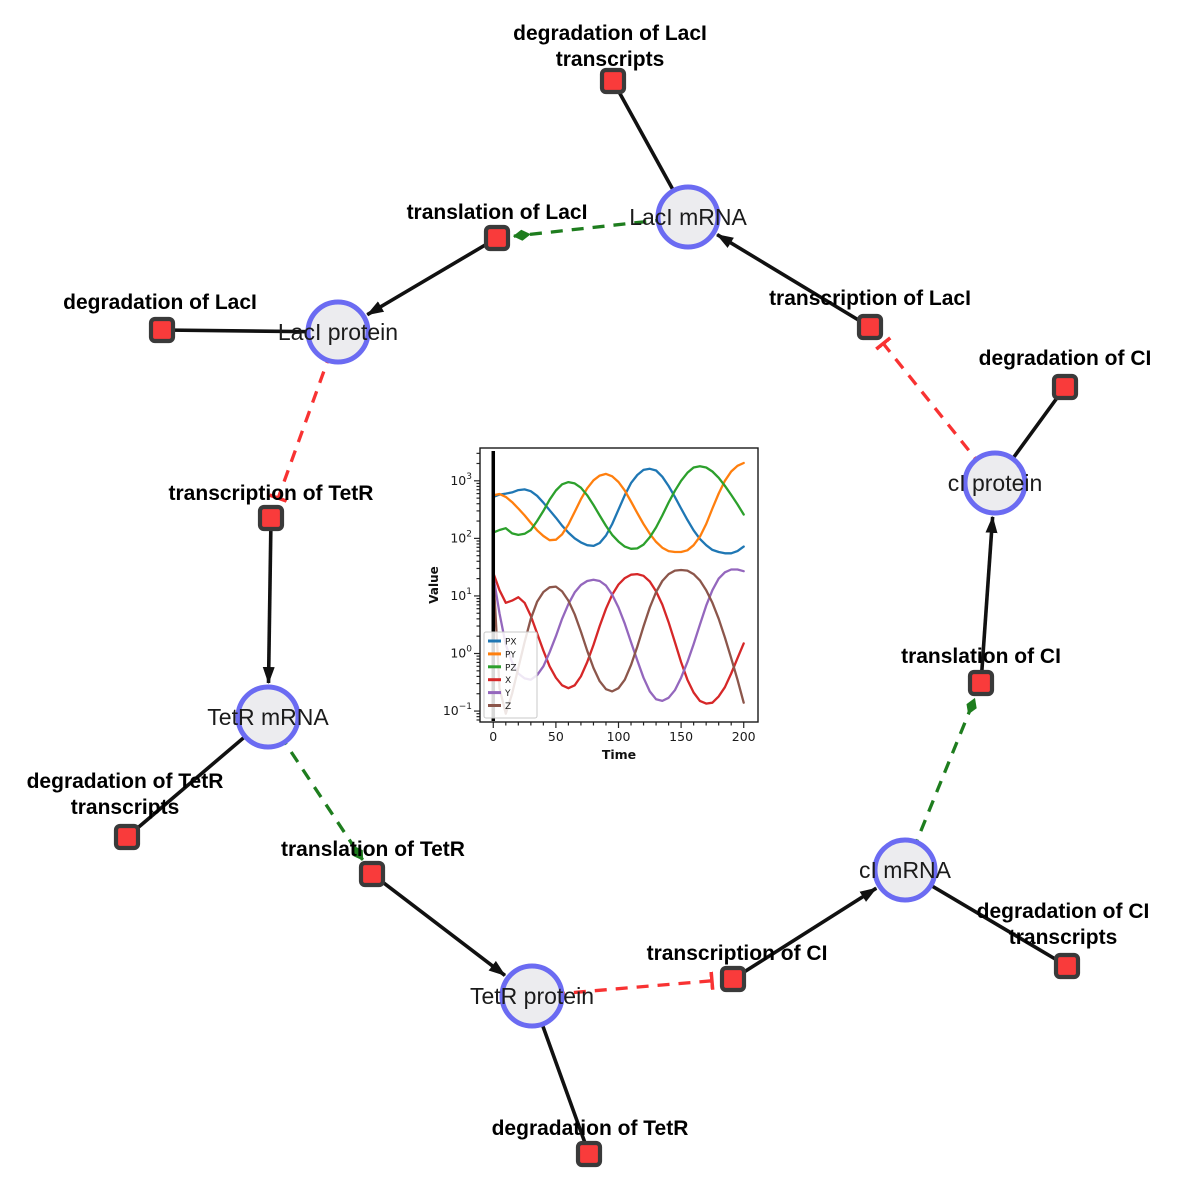  What do you see at coordinates (271, 493) in the screenshot?
I see `reaction-label-transcription-tetr: transcription of TetR` at bounding box center [271, 493].